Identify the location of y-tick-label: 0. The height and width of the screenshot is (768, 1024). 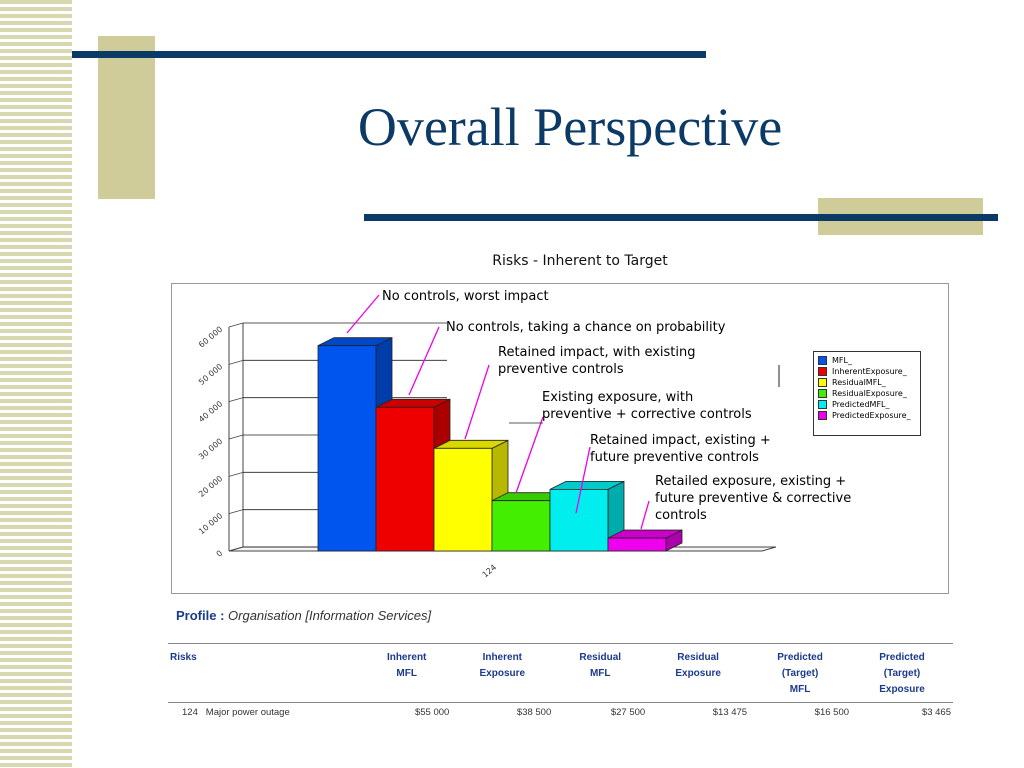
(220, 554).